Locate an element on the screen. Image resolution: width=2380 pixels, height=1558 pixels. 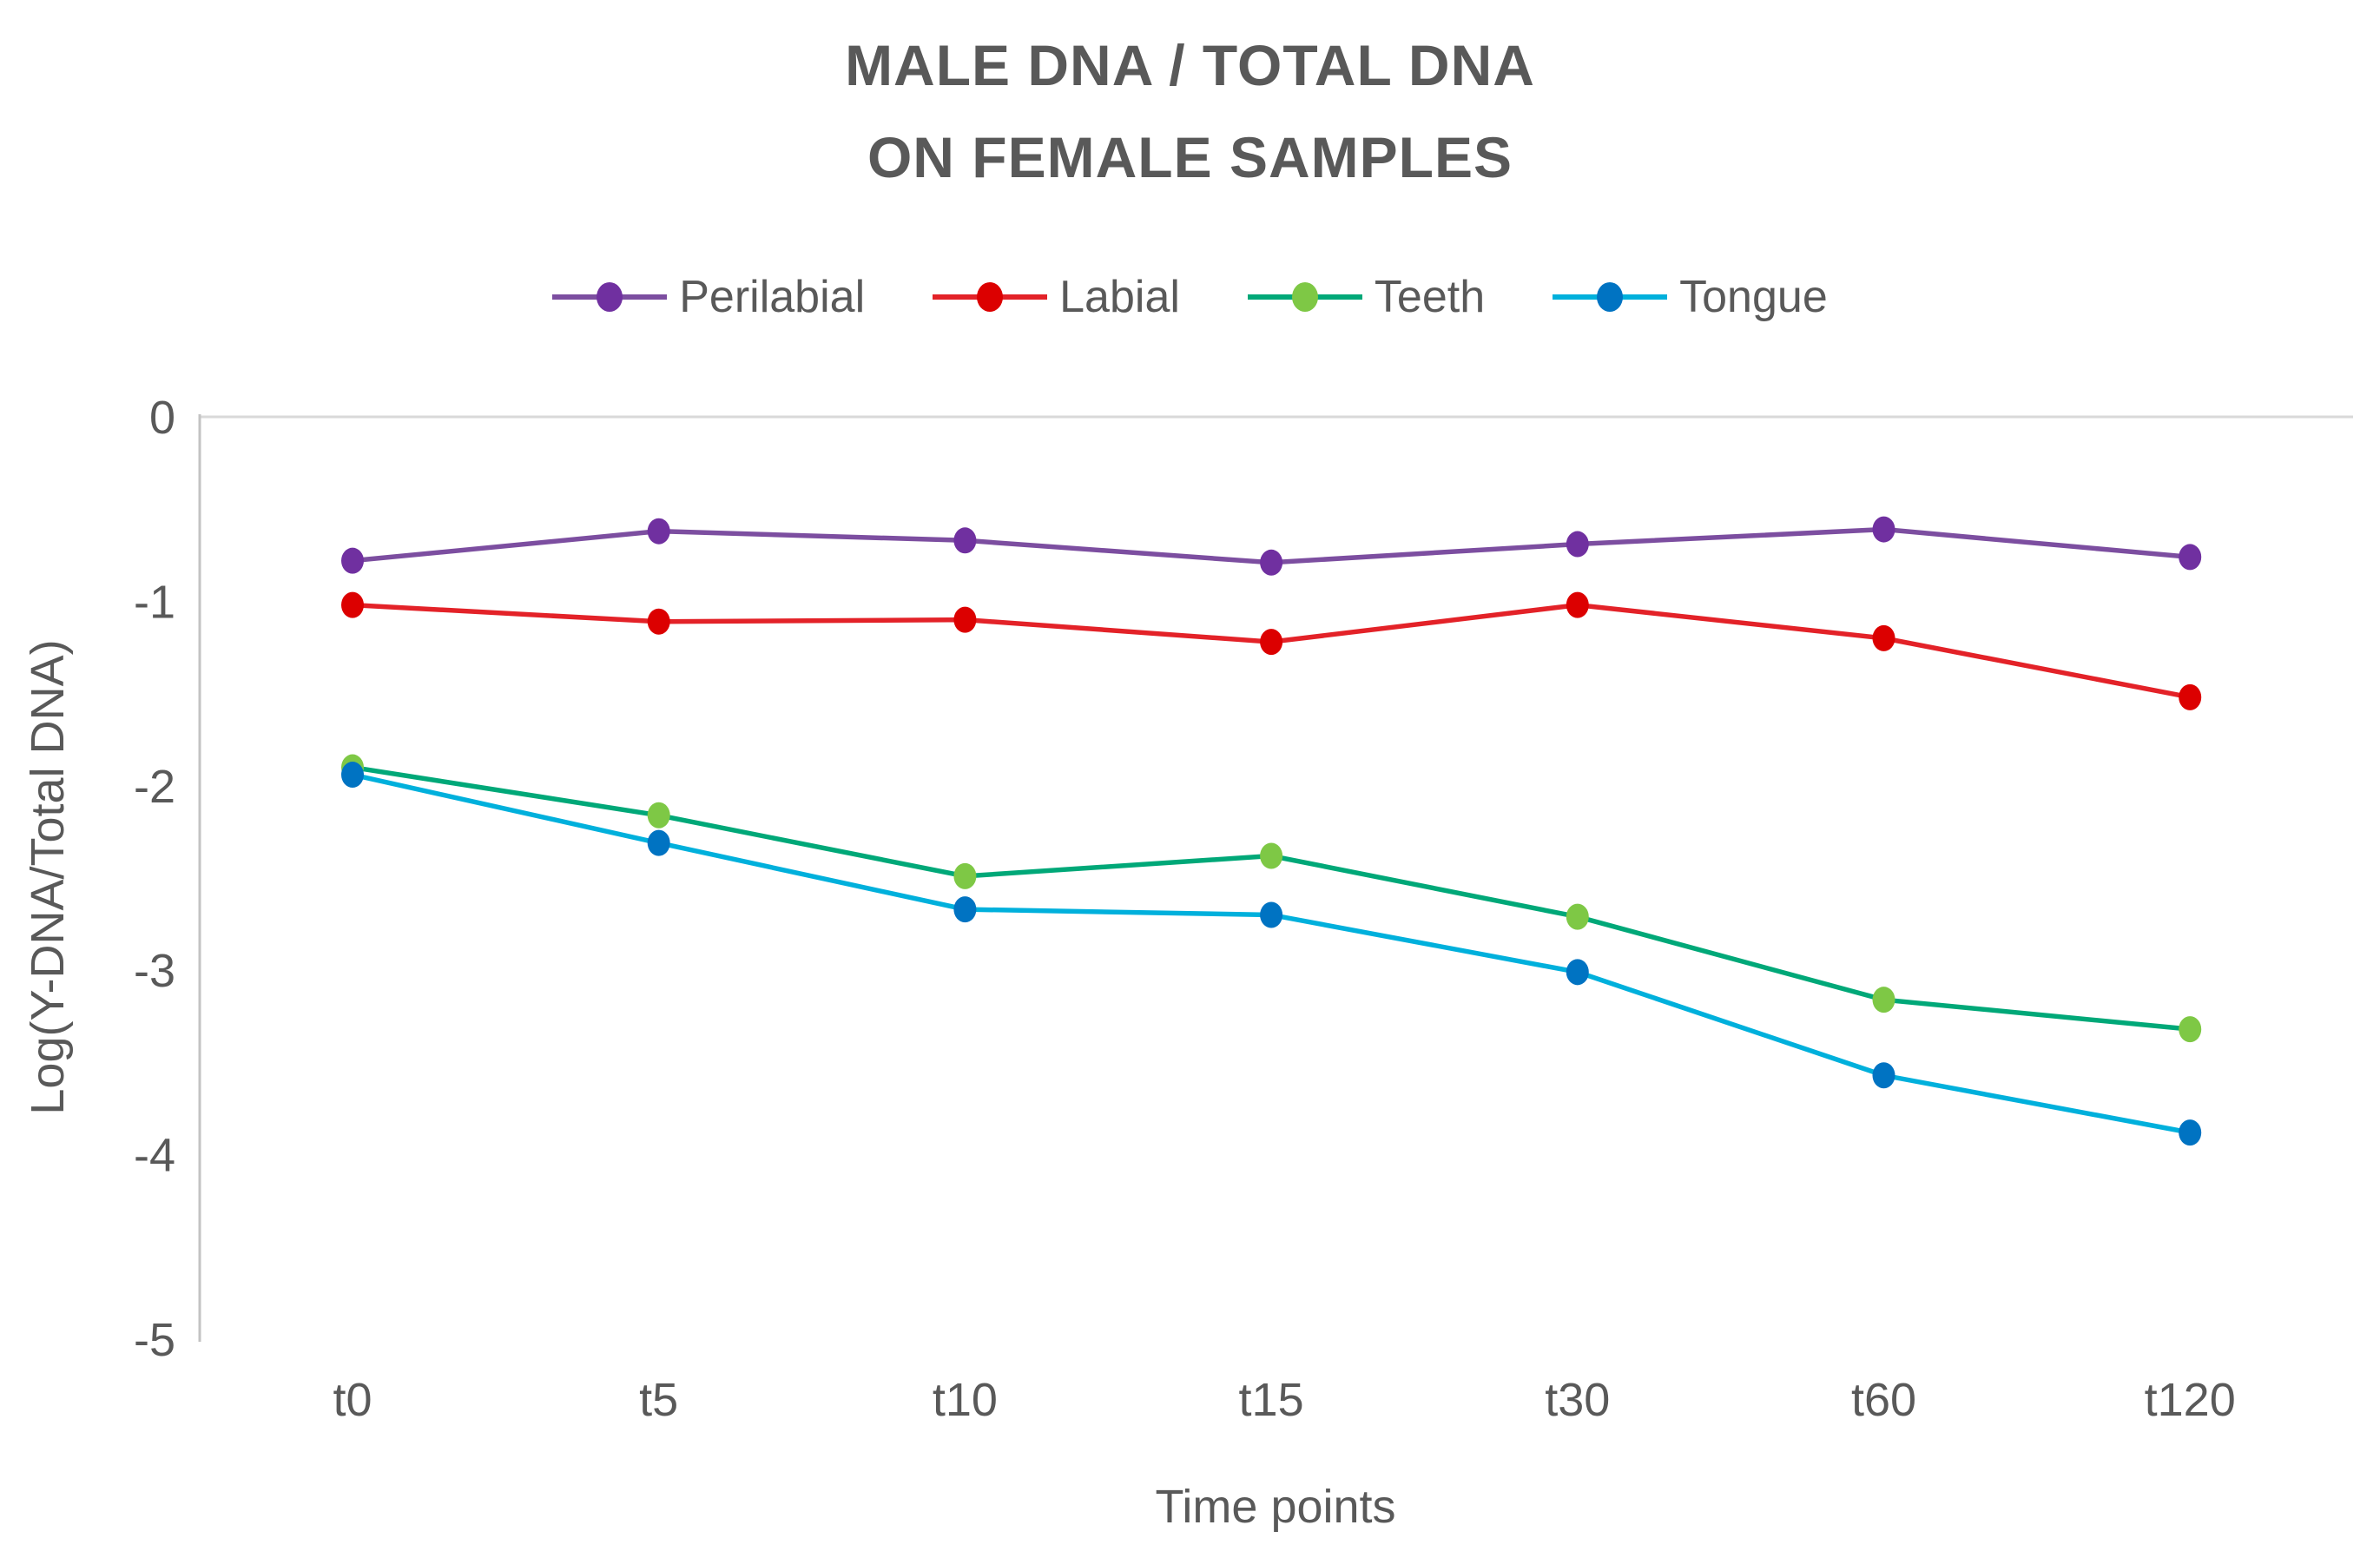
data-point-teeth-t5 is located at coordinates (658, 815).